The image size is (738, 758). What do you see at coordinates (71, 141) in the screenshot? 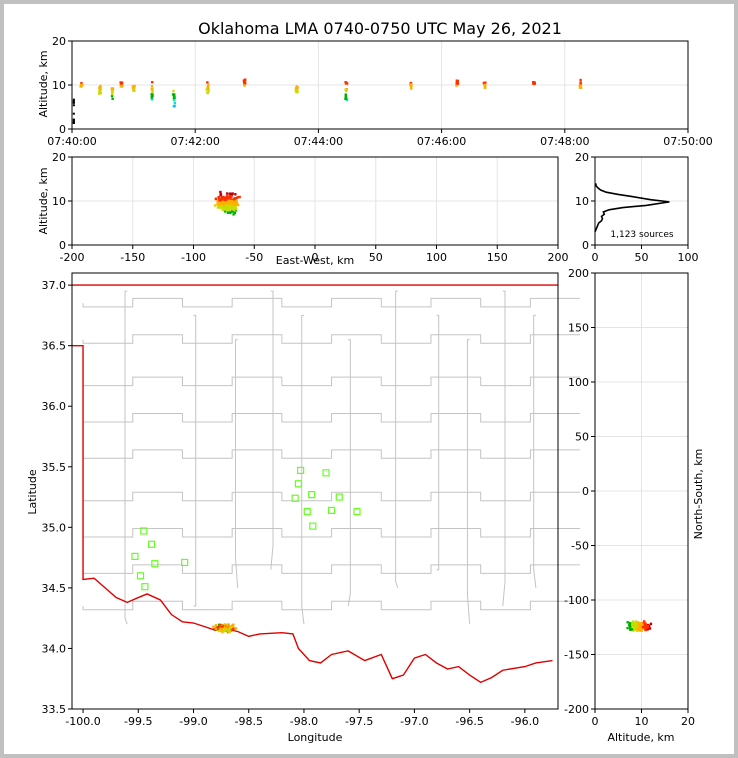
I see `time-x-tick-label: 07:40:00` at bounding box center [71, 141].